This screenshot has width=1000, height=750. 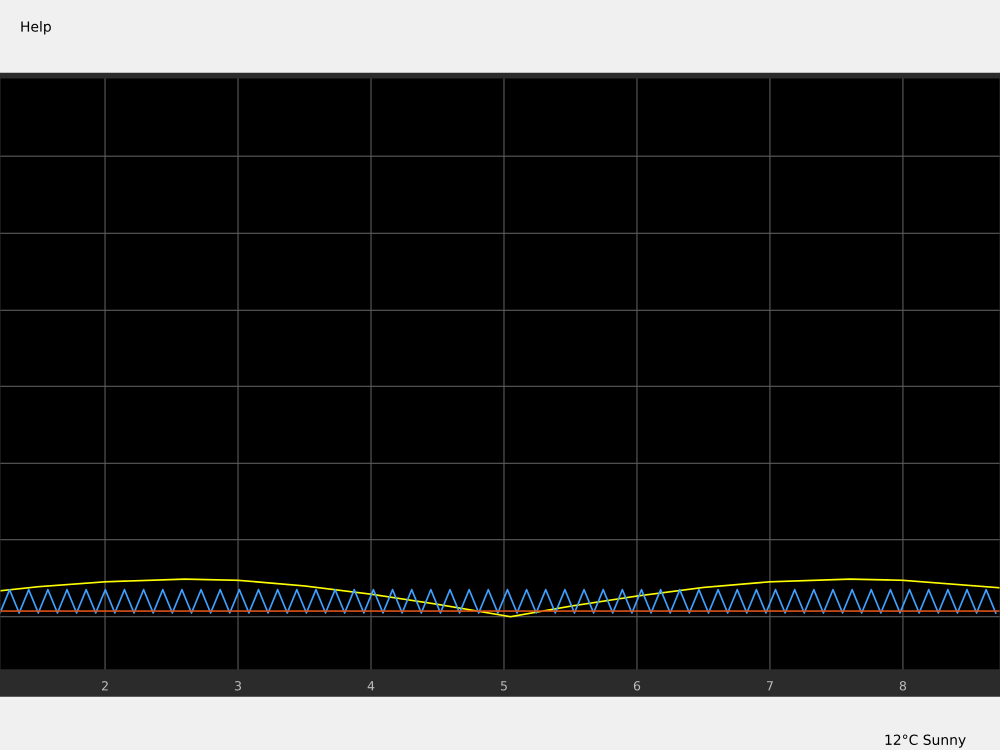 What do you see at coordinates (371, 685) in the screenshot?
I see `x-tick-label: 4` at bounding box center [371, 685].